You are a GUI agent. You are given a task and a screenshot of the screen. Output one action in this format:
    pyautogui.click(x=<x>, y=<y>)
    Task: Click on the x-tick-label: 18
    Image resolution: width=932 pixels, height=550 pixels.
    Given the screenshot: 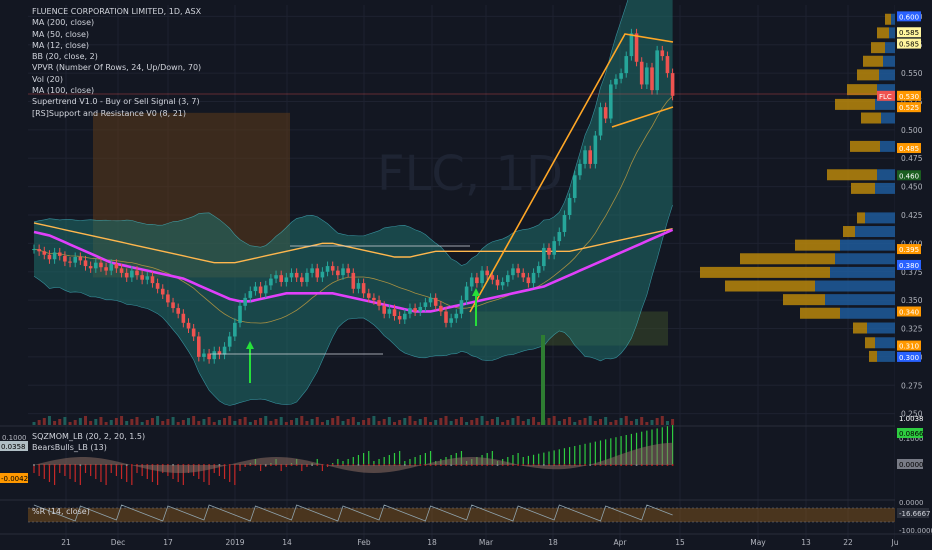 What is the action you would take?
    pyautogui.click(x=553, y=542)
    